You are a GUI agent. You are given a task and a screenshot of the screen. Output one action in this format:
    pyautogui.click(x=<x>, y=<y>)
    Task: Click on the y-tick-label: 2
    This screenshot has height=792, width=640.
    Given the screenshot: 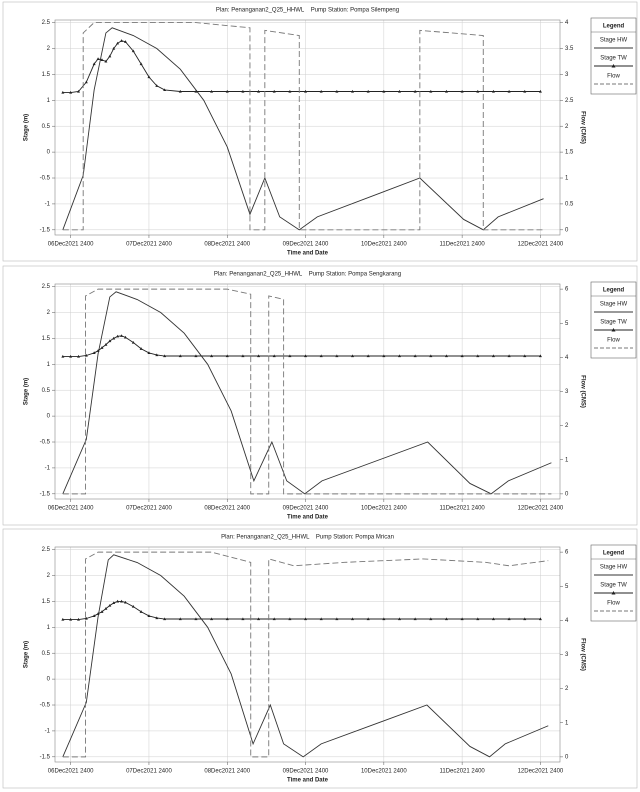 What is the action you would take?
    pyautogui.click(x=49, y=313)
    